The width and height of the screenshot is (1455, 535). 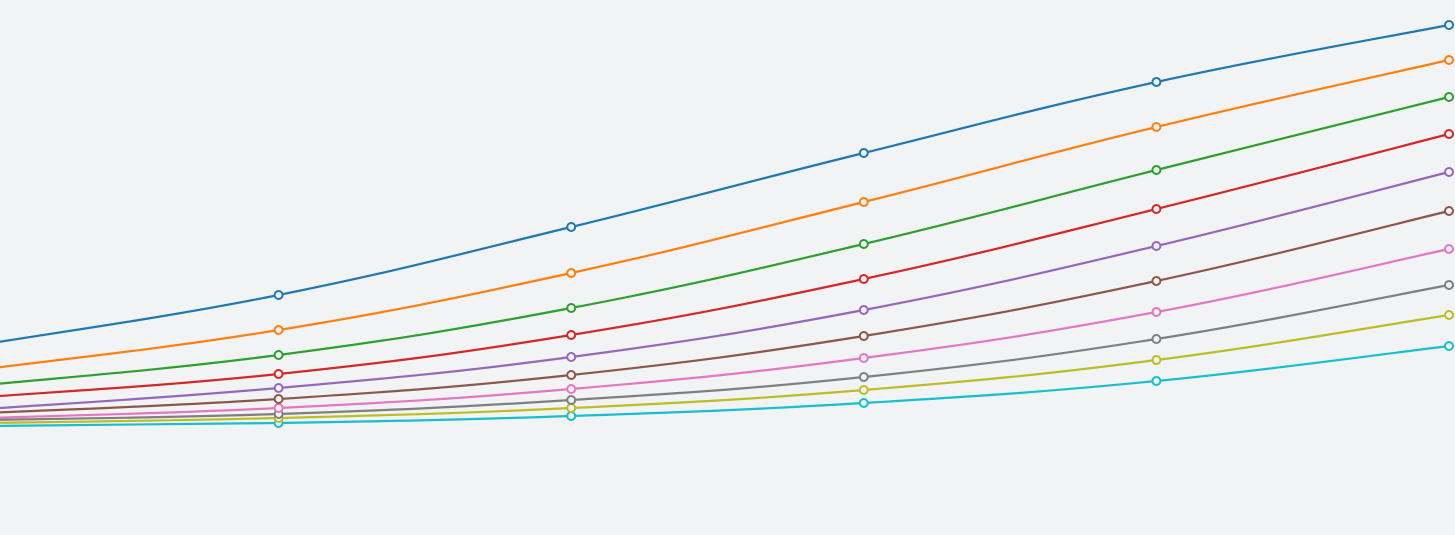 I want to click on data-point-series-6-x3, so click(x=863, y=336).